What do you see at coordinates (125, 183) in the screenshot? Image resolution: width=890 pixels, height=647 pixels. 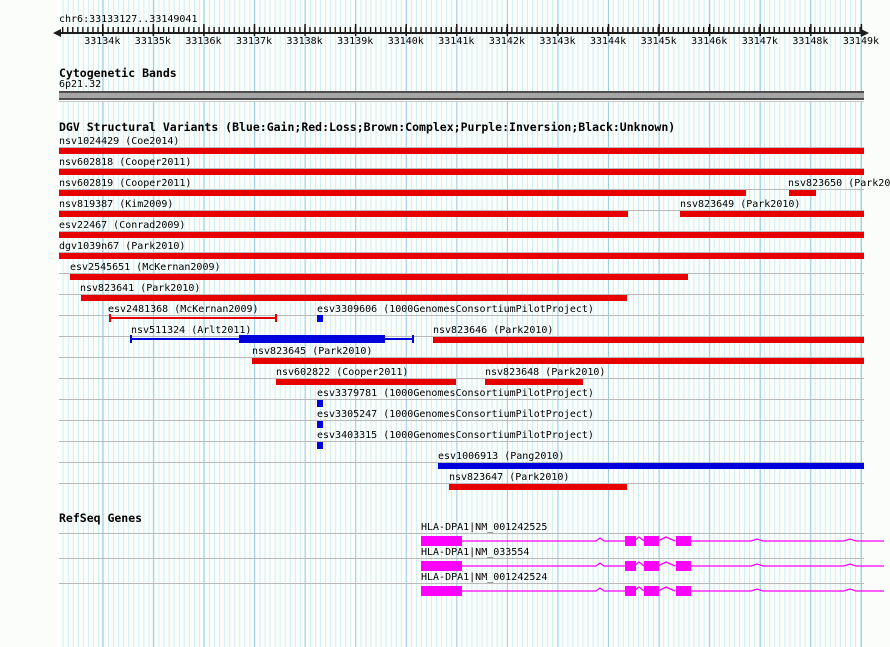 I see `variant-label: nsv602819 (Cooper2011)` at bounding box center [125, 183].